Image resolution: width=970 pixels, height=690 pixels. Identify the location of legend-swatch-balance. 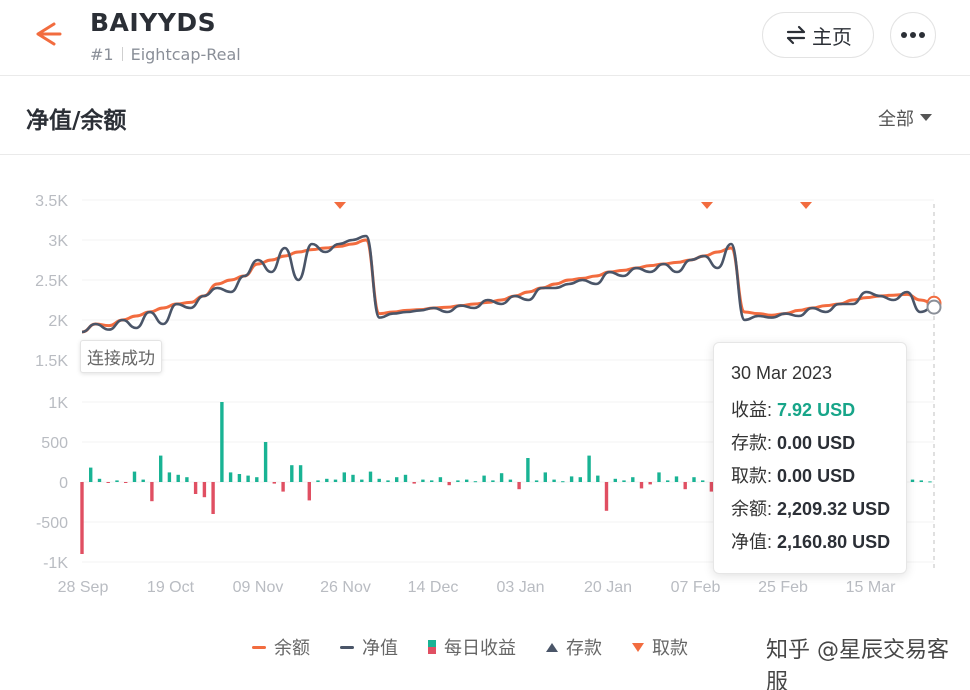
(259, 647).